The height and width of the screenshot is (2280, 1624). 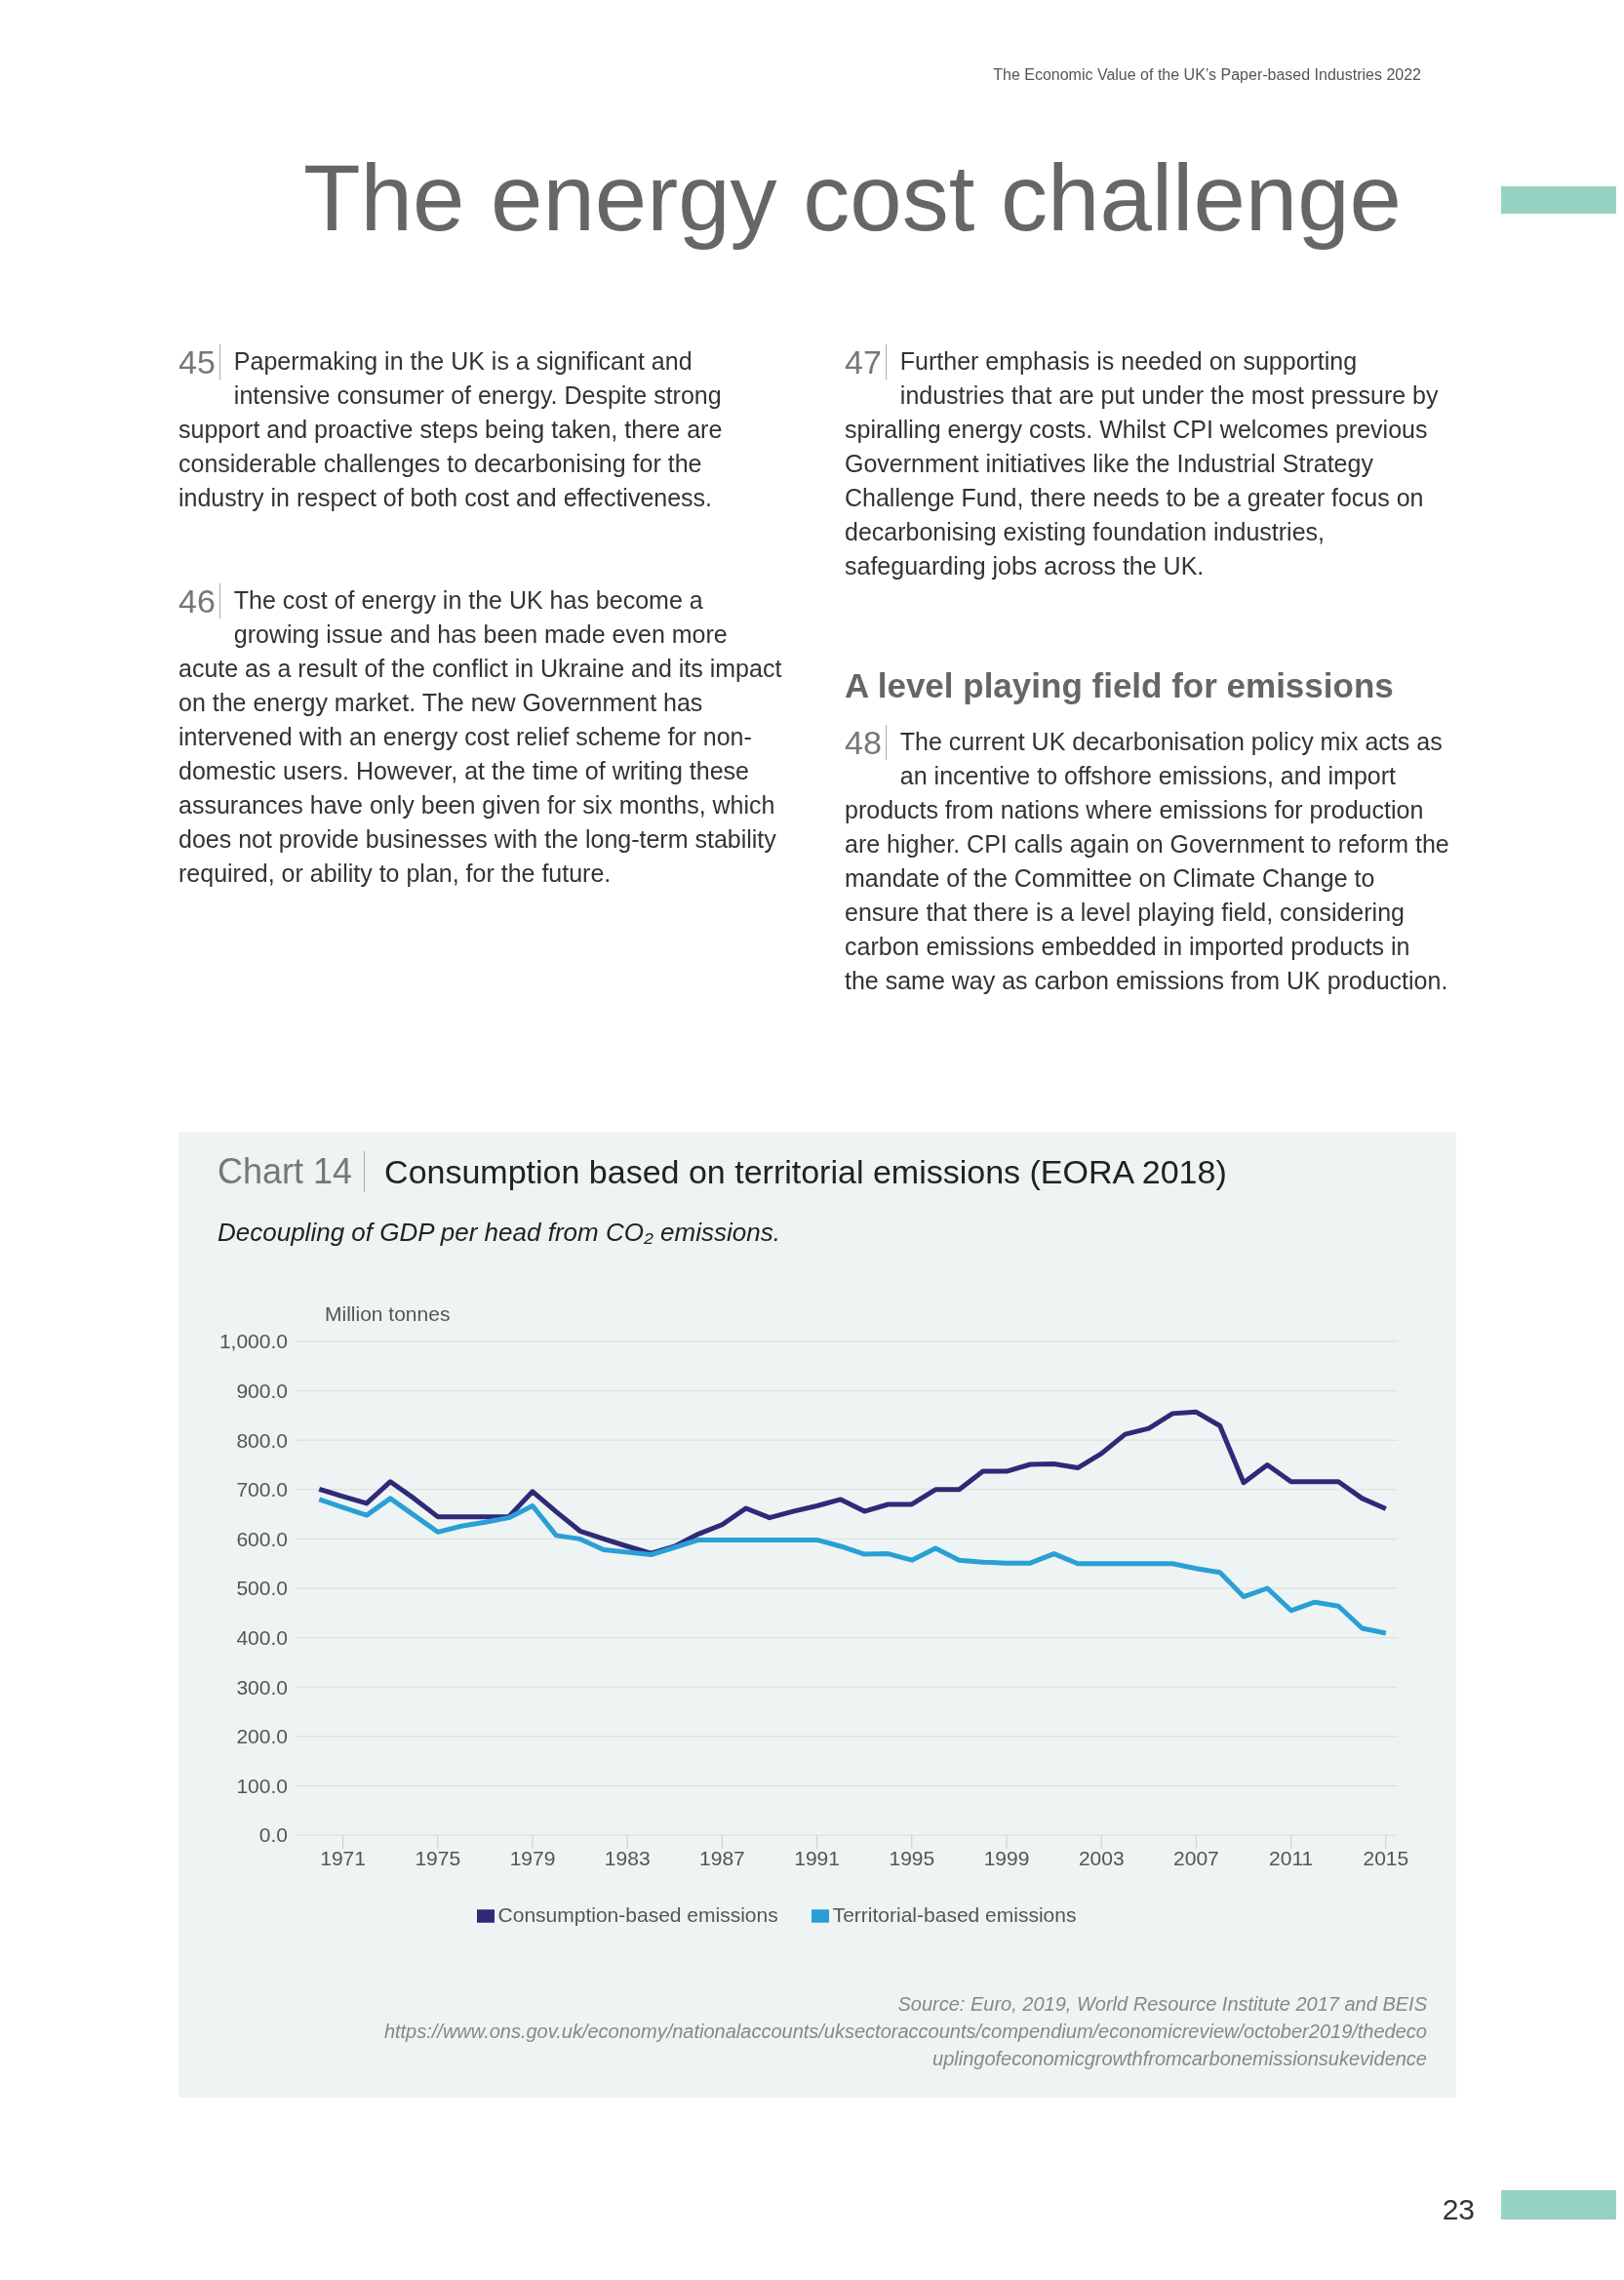 What do you see at coordinates (905, 2045) in the screenshot?
I see `text: https://www.ons.gov.uk/economy/nationalaccounts/uksectoraccounts/compendium/economicreview/october2019/thedecouplingofeconomicgrowthfromcarbonemissionsukevidence` at bounding box center [905, 2045].